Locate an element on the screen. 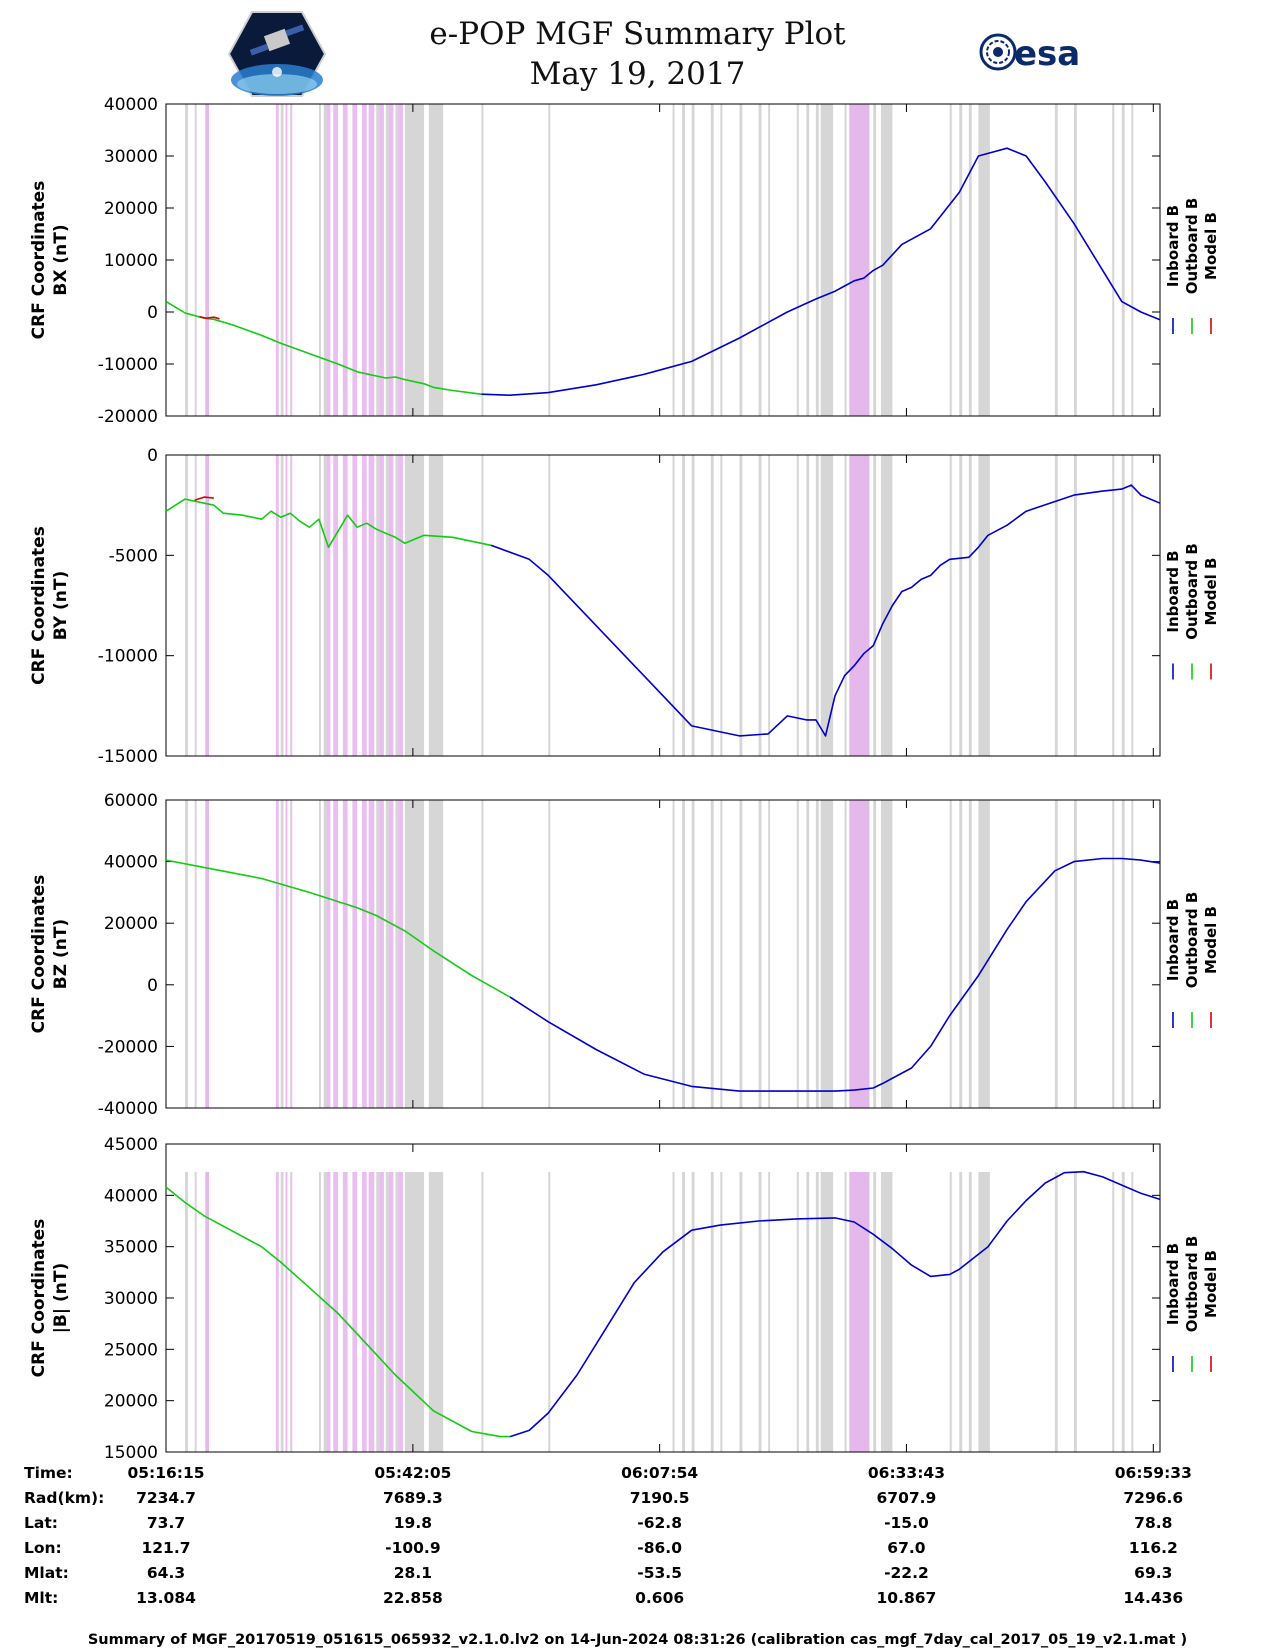 The image size is (1275, 1650). table-cell: 6707.9 is located at coordinates (907, 1498).